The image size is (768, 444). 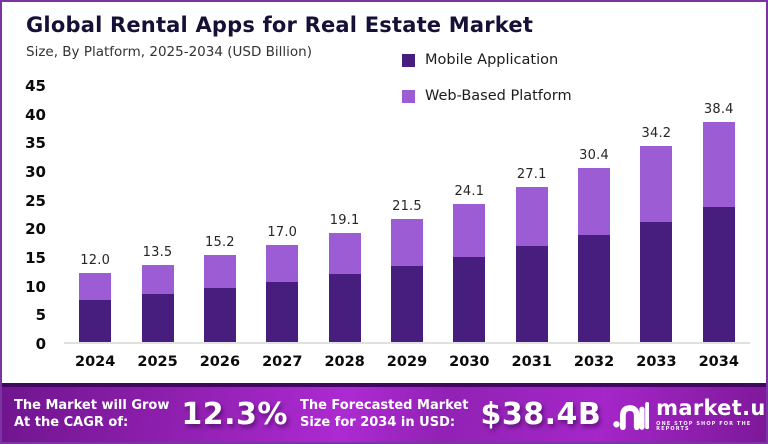 What do you see at coordinates (35, 143) in the screenshot?
I see `y-tick-label: 35` at bounding box center [35, 143].